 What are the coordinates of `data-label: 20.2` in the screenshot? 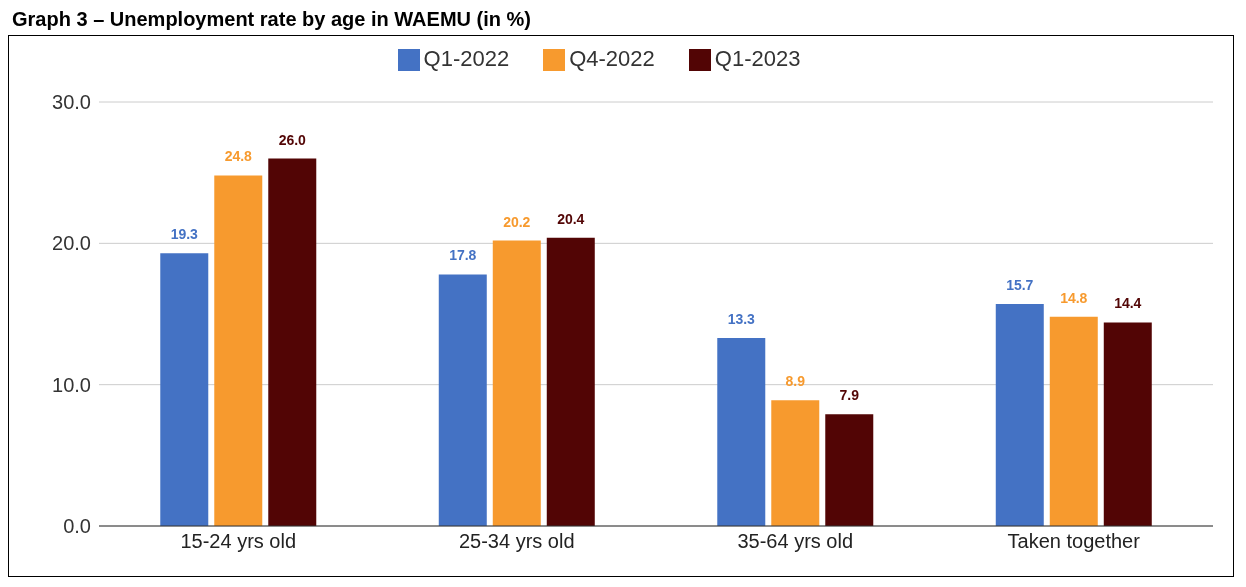 It's located at (517, 221).